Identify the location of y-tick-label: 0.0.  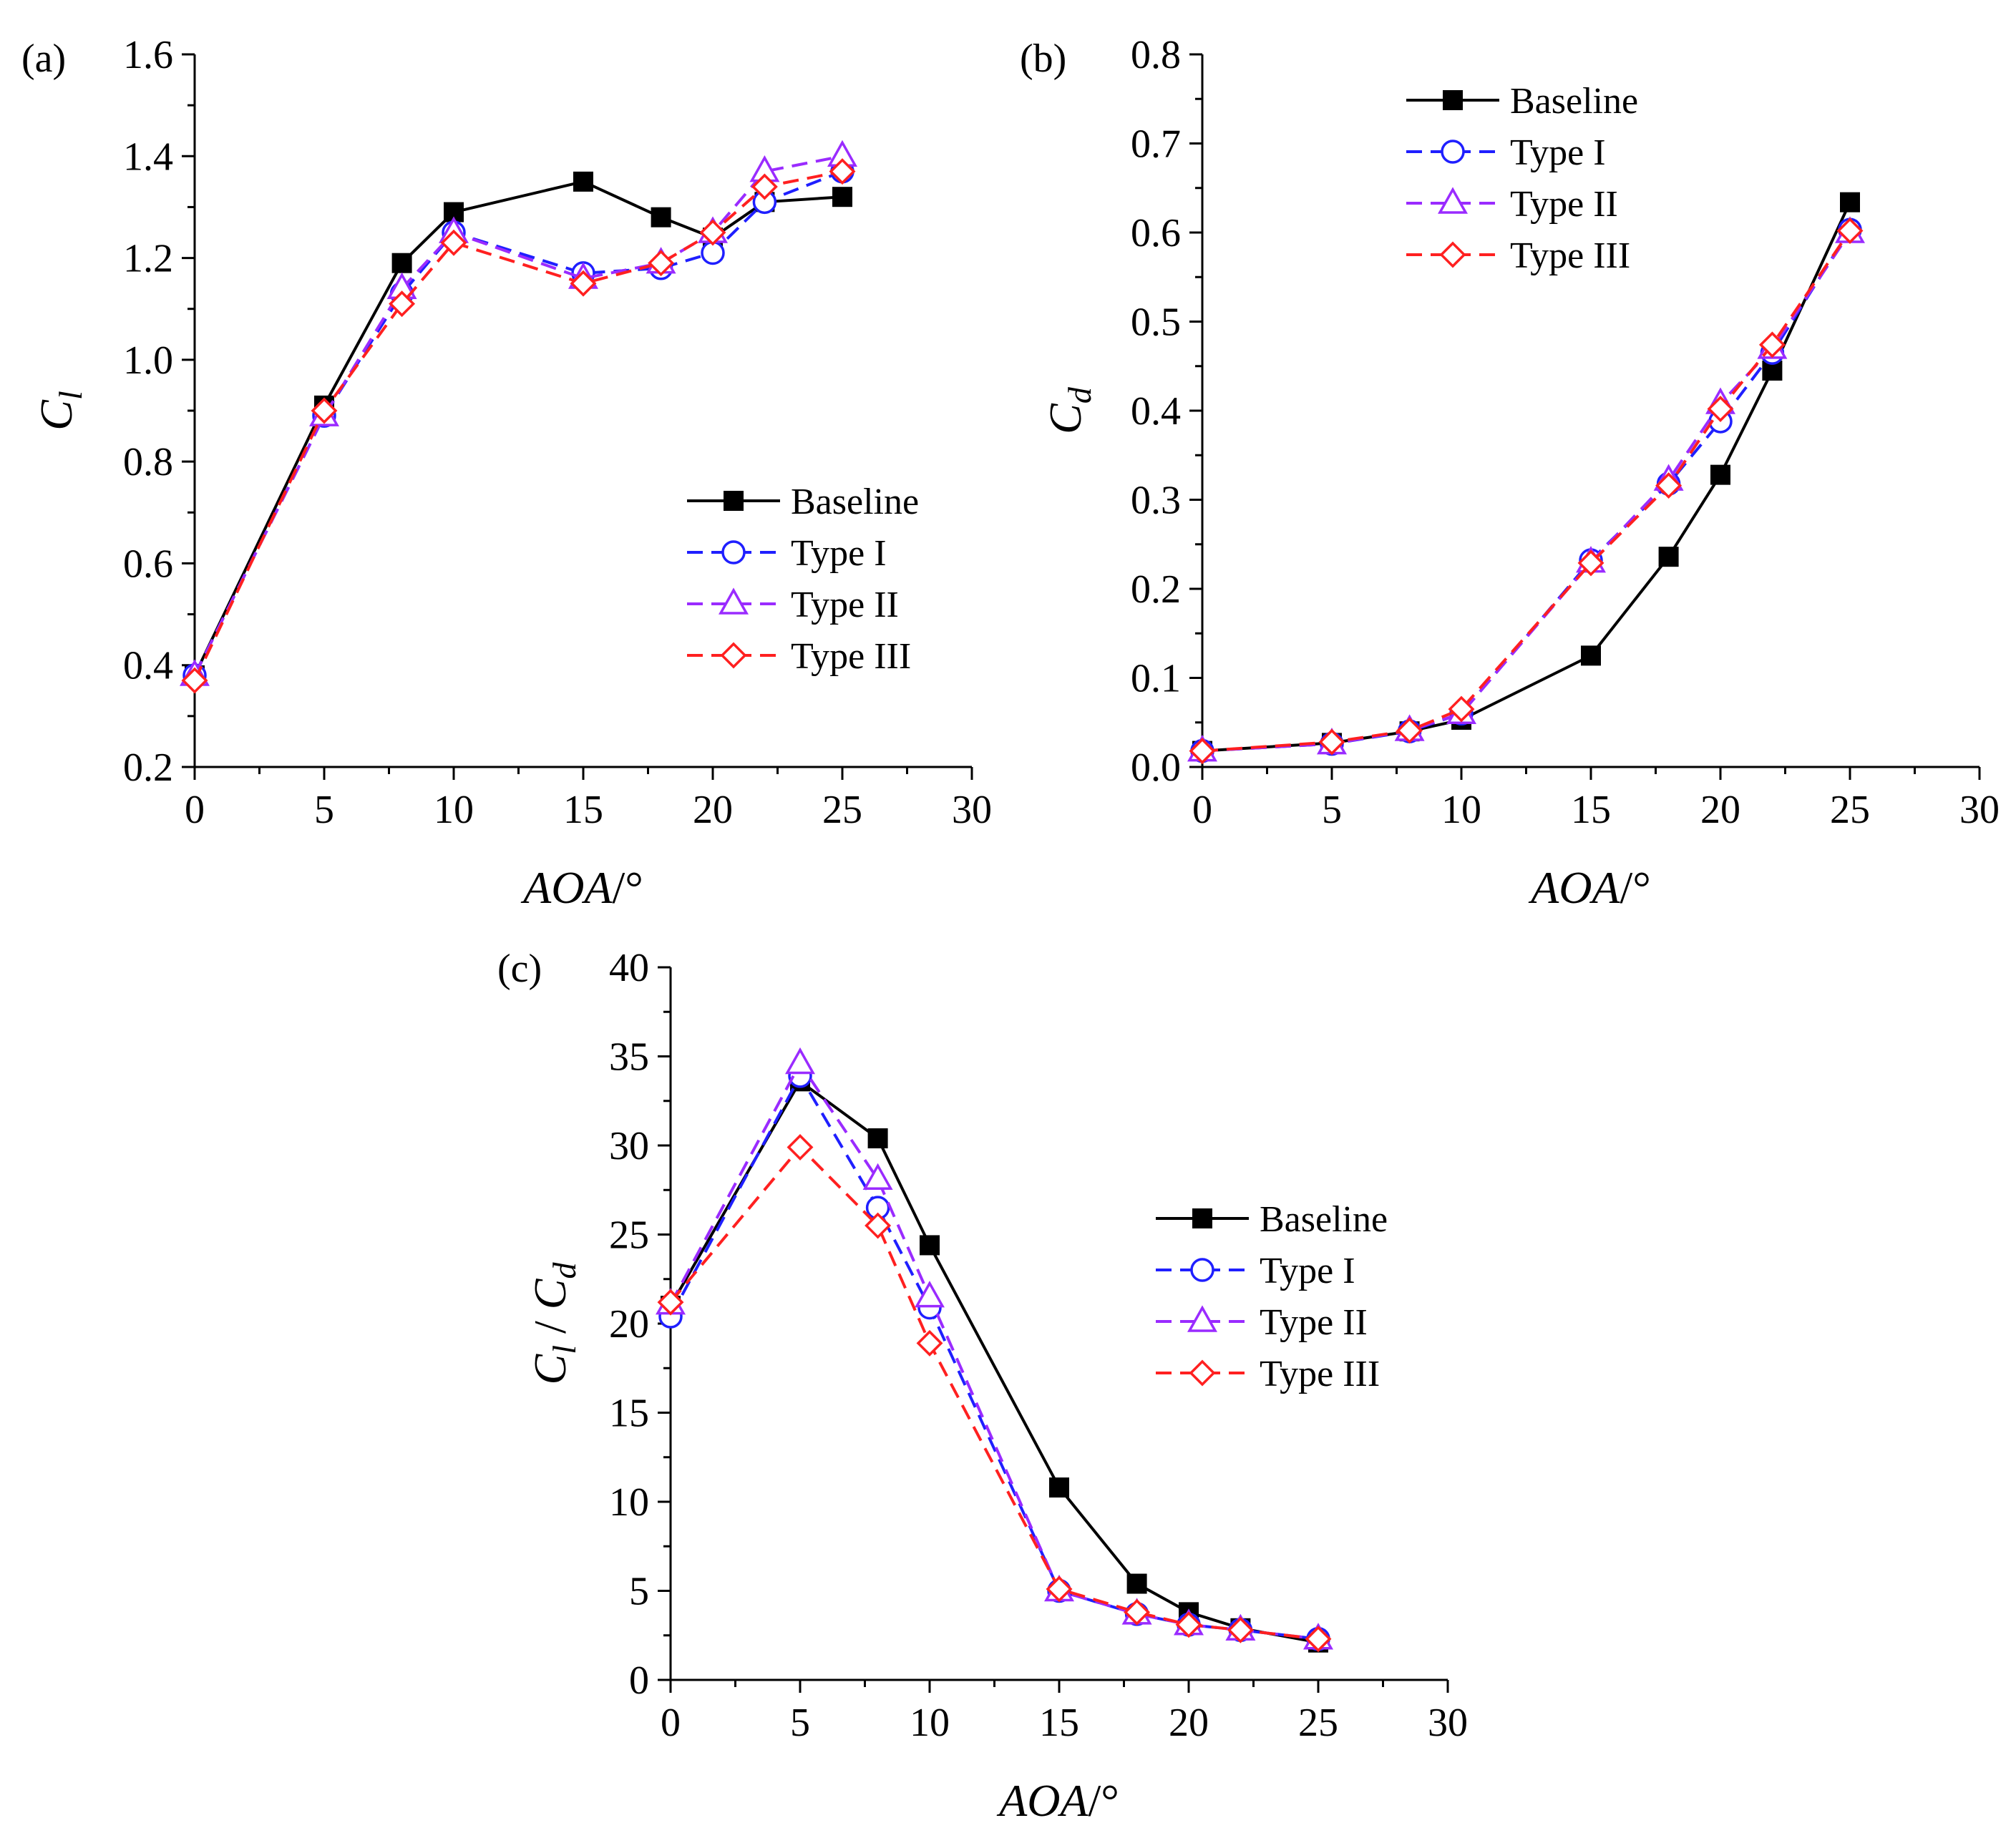
(1156, 768).